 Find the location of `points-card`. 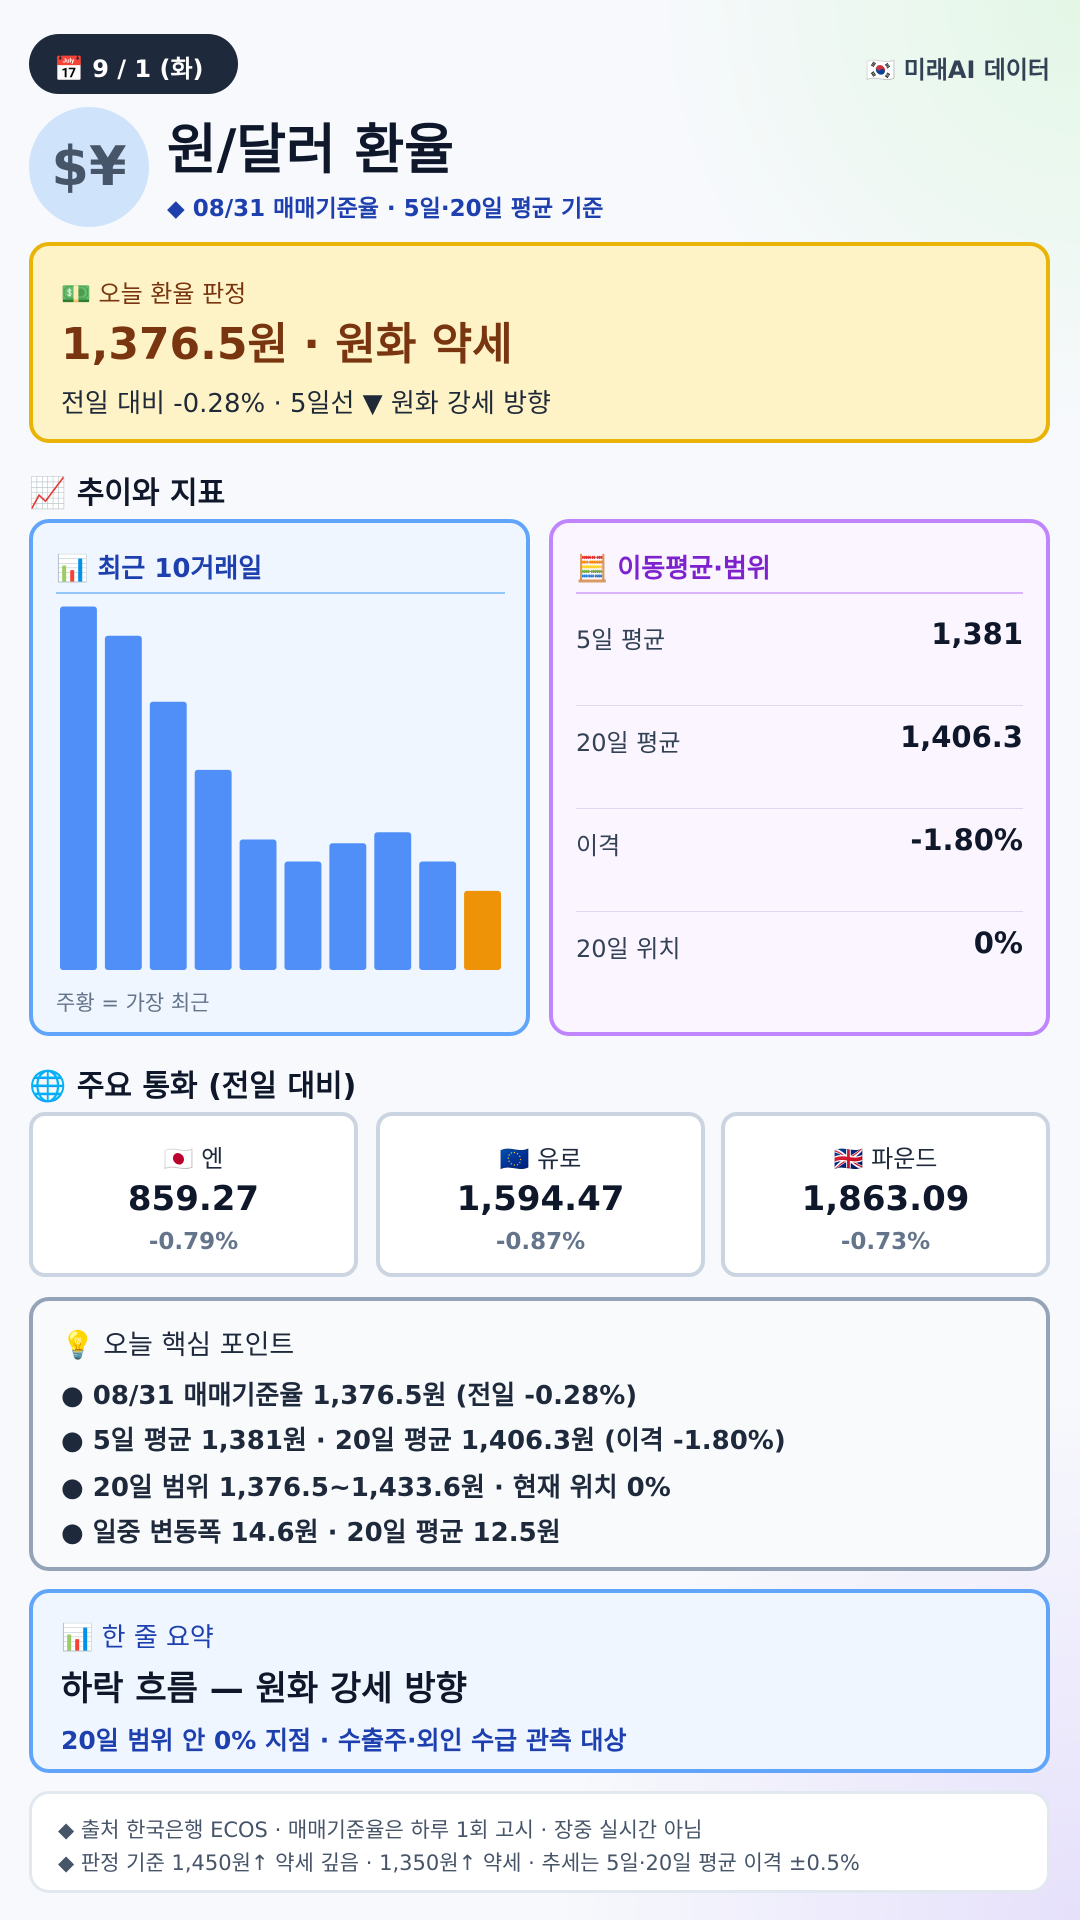

points-card is located at coordinates (539, 1434).